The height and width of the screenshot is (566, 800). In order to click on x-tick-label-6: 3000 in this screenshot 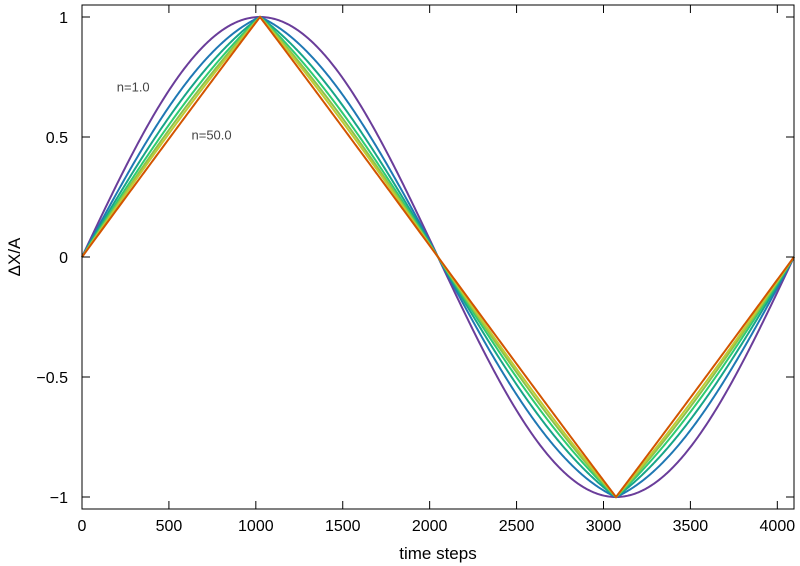, I will do `click(604, 526)`.